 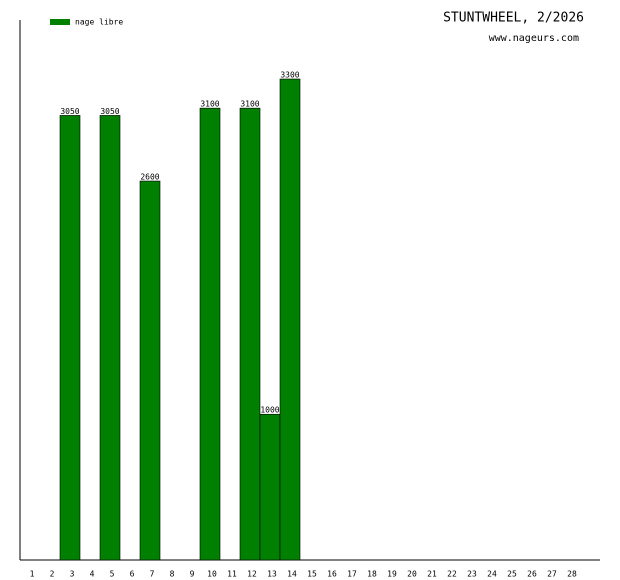 I want to click on x-tick-label: 27, so click(x=552, y=574).